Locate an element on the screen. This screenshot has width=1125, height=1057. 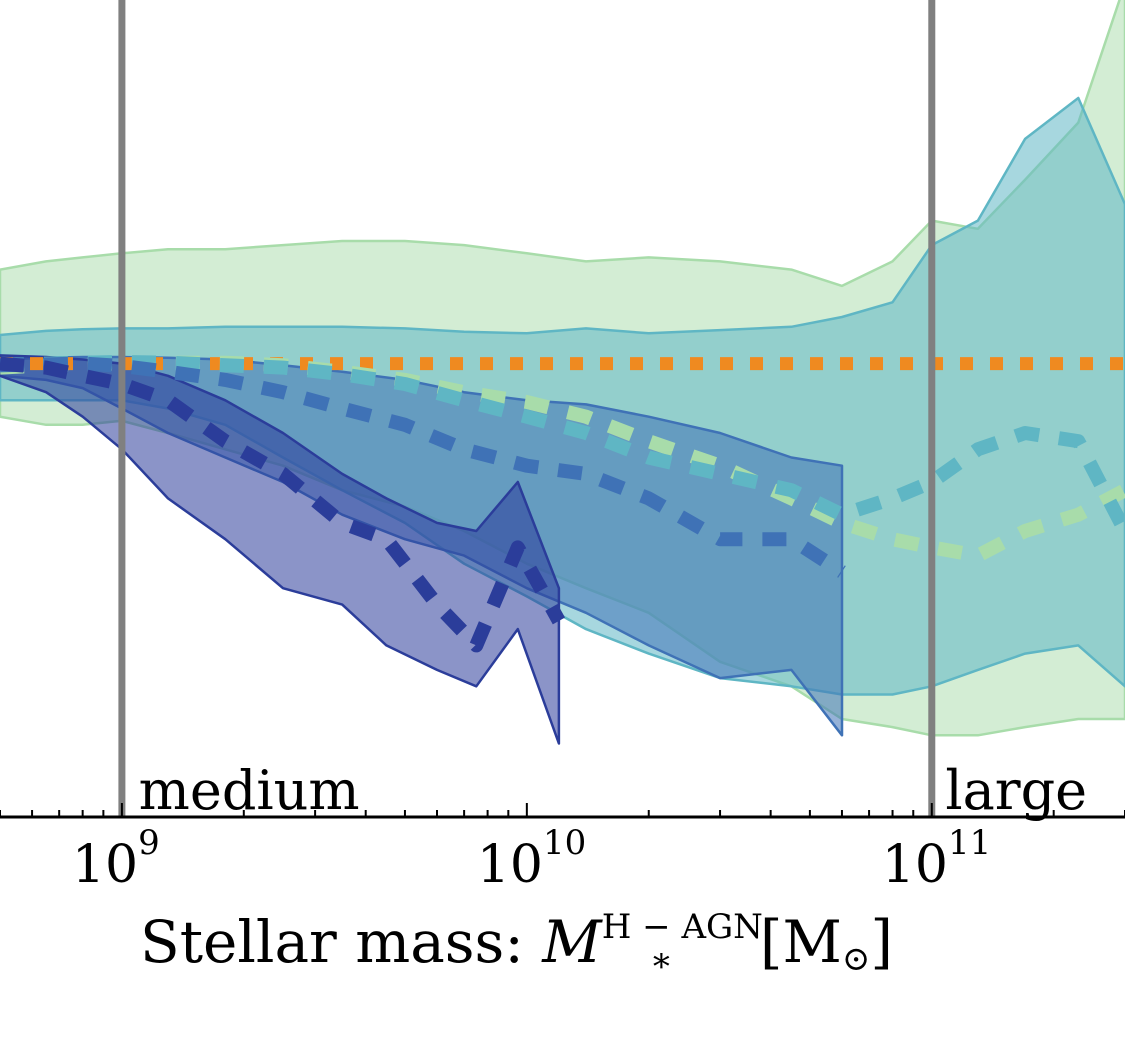
x-tick-label-10: 1010 is located at coordinates (531, 859).